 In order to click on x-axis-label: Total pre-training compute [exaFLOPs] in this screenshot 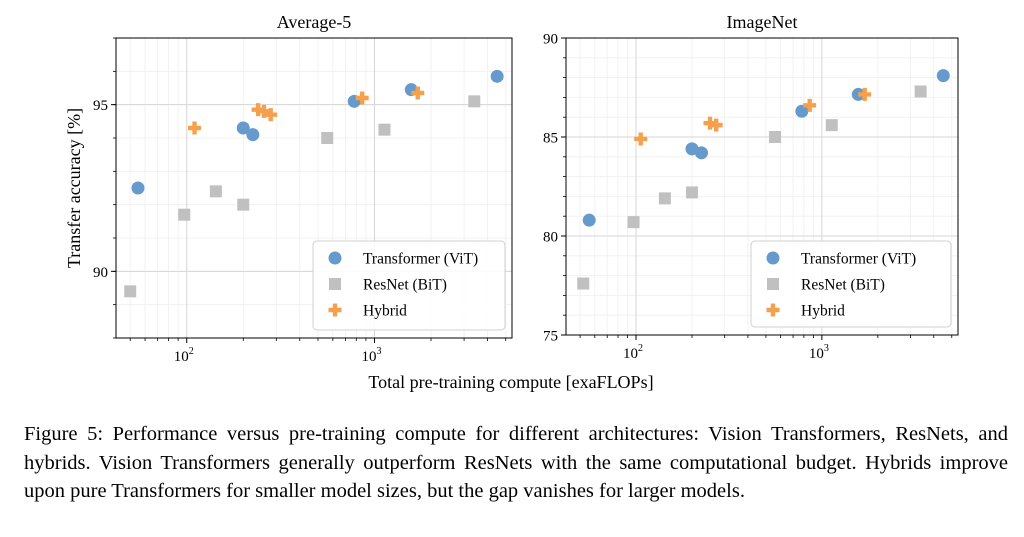, I will do `click(510, 382)`.